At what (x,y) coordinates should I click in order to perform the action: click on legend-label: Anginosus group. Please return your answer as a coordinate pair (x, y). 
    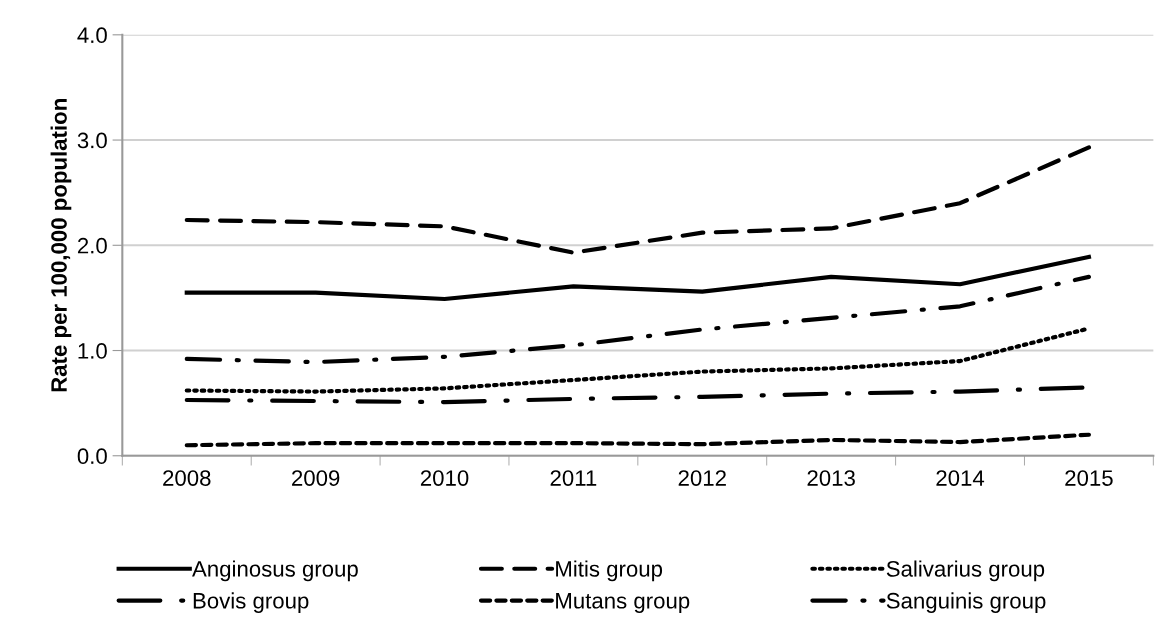
    Looking at the image, I should click on (275, 571).